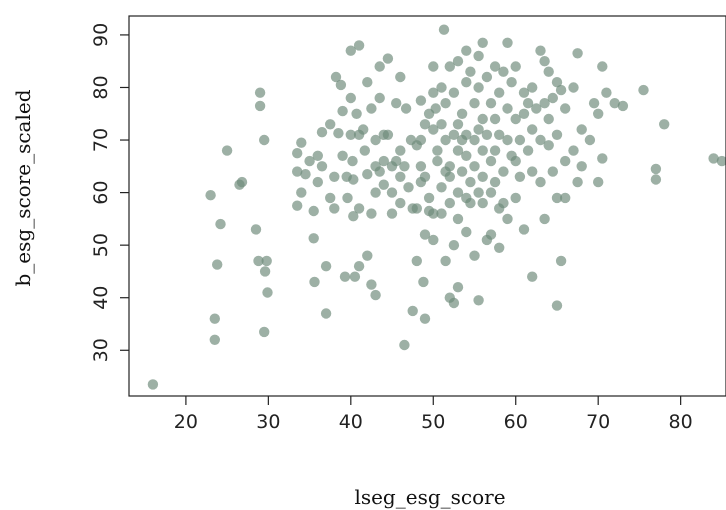 The width and height of the screenshot is (726, 510). I want to click on y-tick-label: 40, so click(101, 298).